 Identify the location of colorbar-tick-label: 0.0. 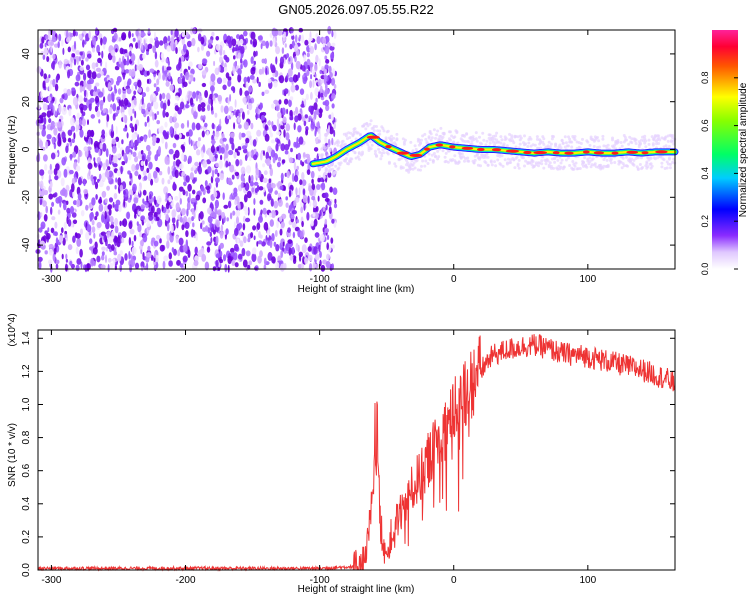
(705, 269).